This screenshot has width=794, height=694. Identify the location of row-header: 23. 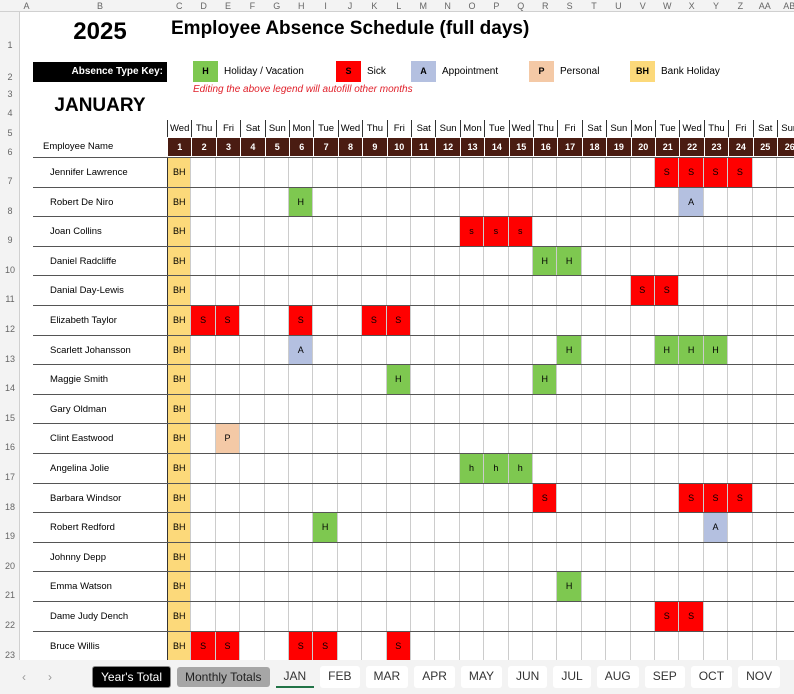
(9, 654).